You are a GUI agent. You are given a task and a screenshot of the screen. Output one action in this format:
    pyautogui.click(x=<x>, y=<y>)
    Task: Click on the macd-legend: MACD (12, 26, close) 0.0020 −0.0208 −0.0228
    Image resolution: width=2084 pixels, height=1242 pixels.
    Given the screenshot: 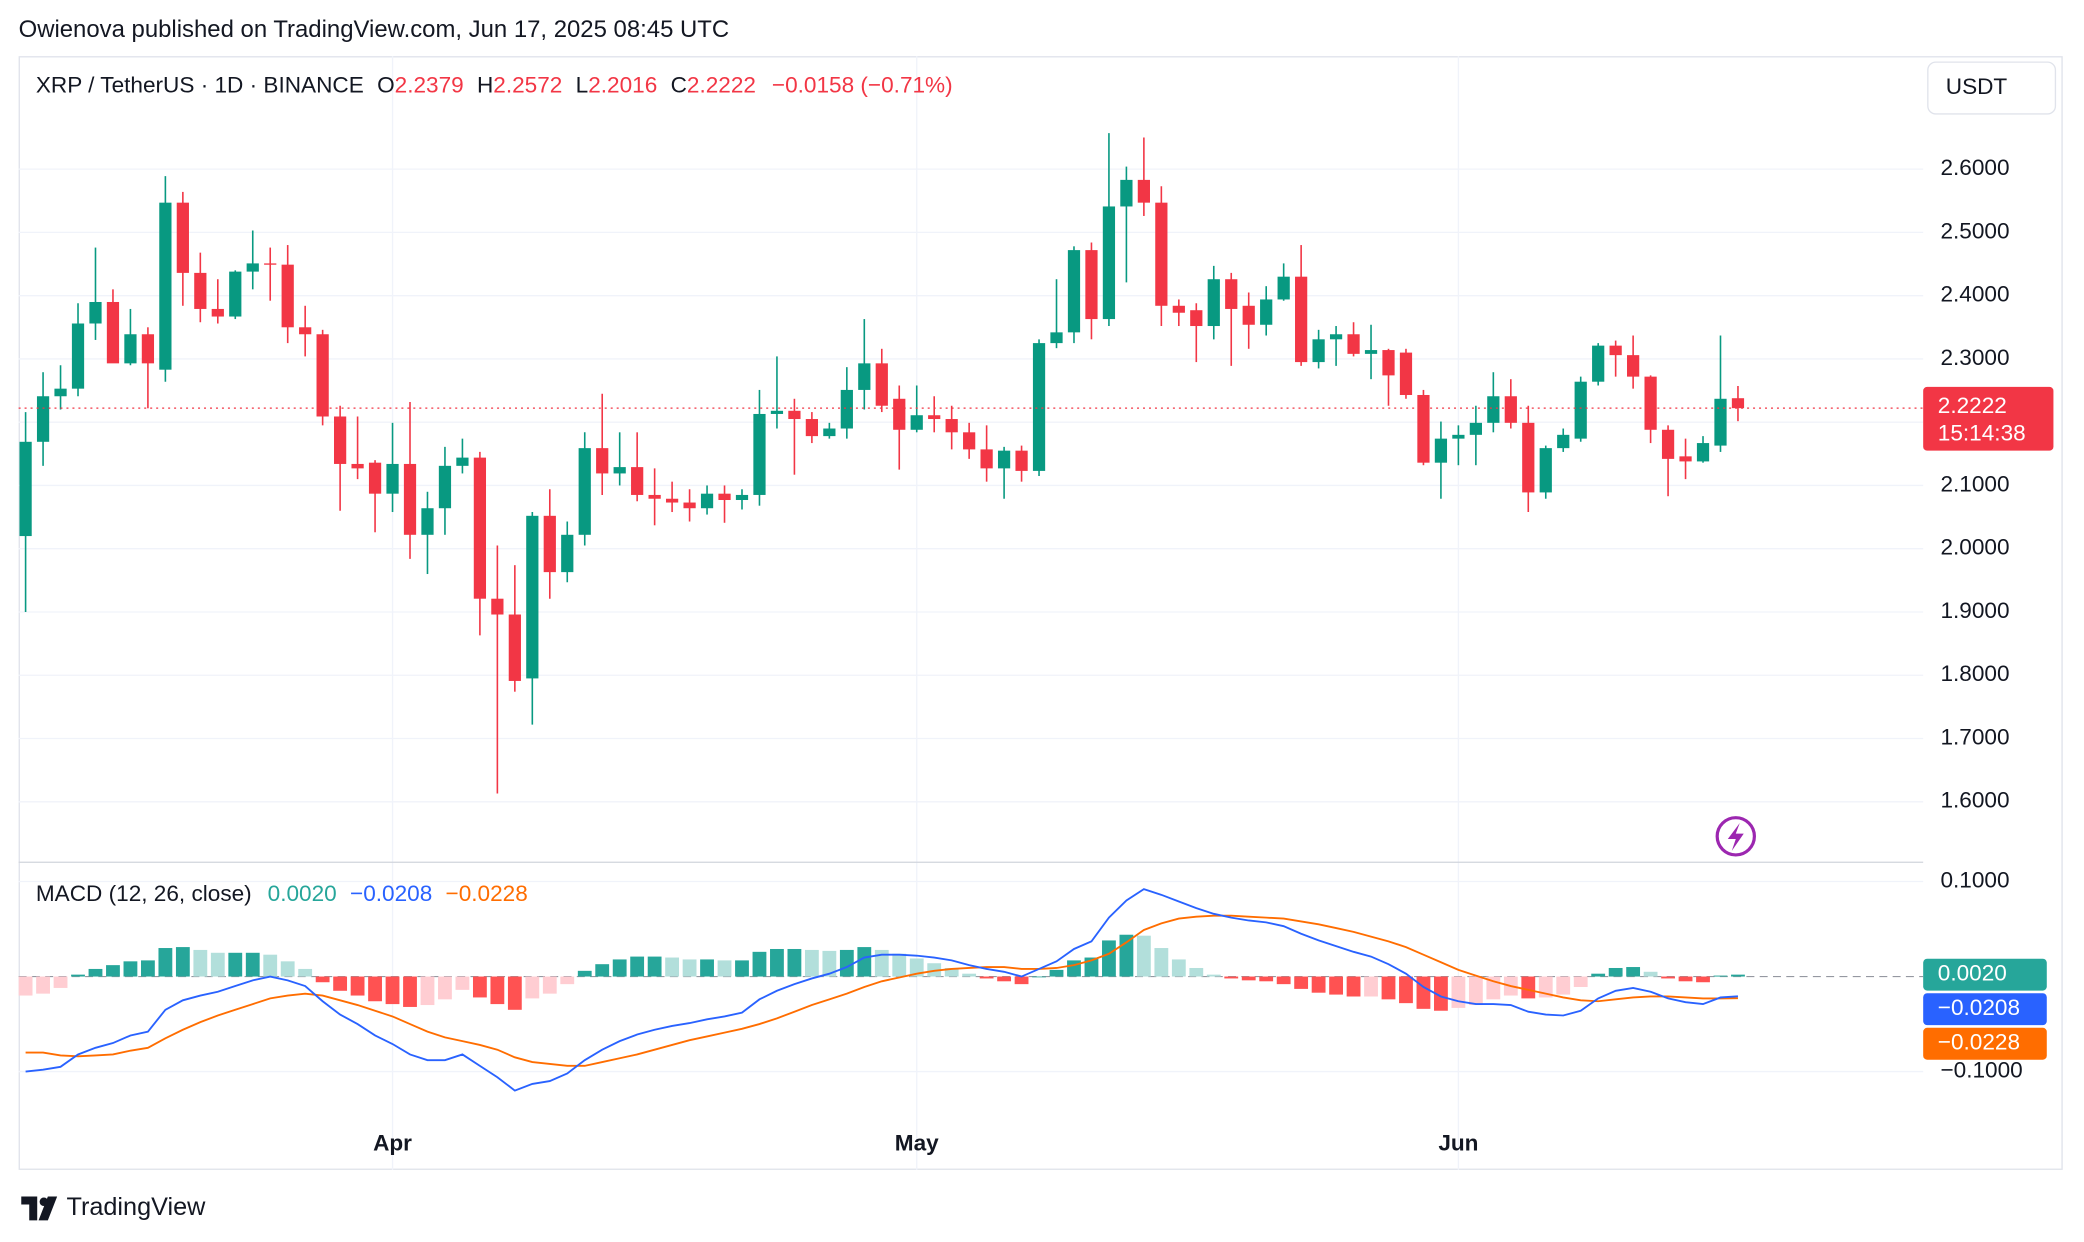 What is the action you would take?
    pyautogui.click(x=282, y=893)
    